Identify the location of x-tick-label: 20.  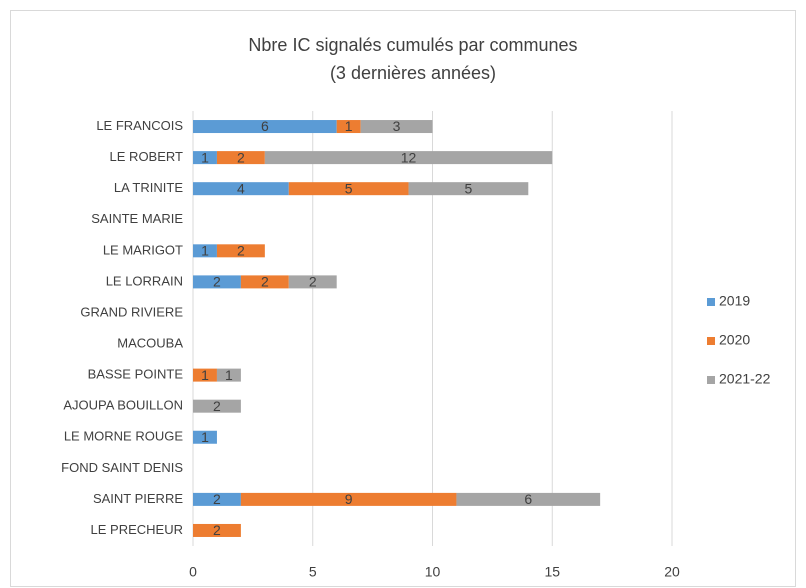
(672, 572).